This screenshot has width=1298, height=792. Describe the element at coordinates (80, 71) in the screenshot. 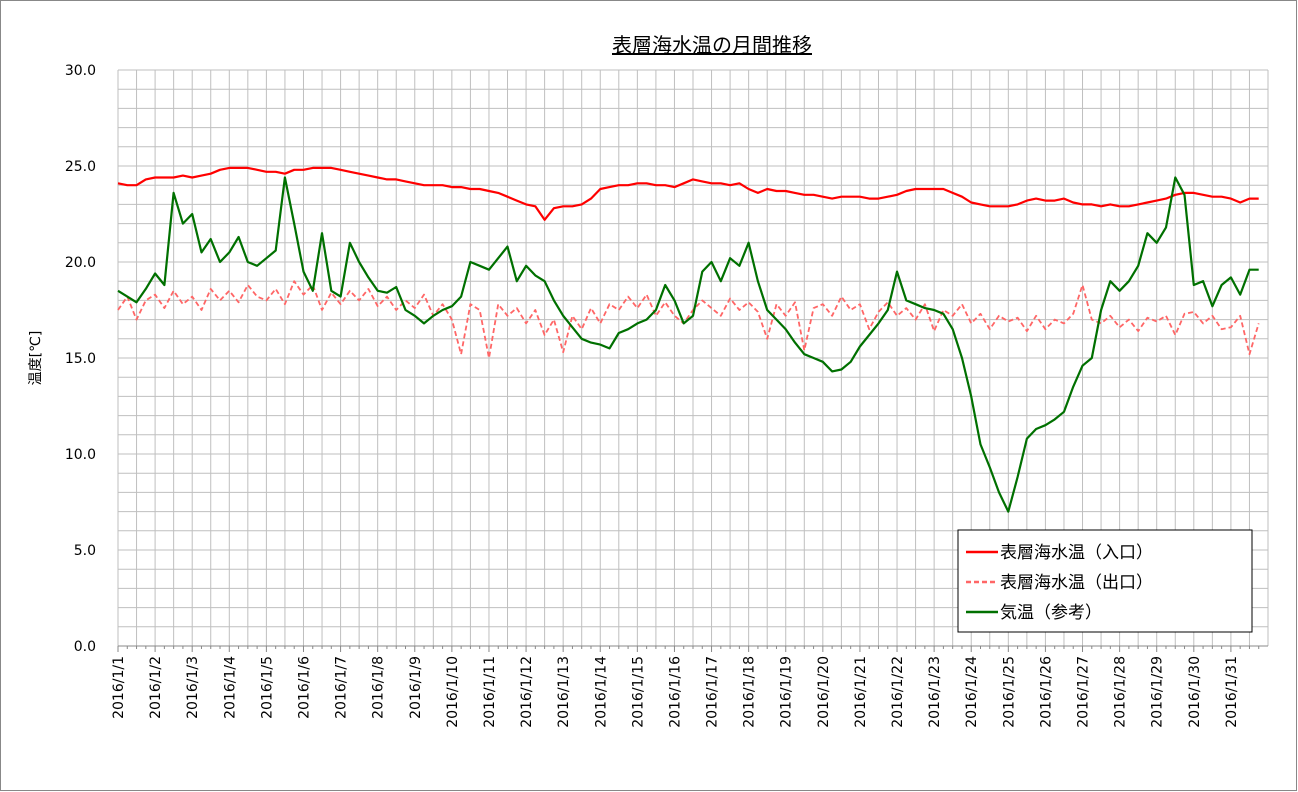

I see `y-tick-label: 30.0` at that location.